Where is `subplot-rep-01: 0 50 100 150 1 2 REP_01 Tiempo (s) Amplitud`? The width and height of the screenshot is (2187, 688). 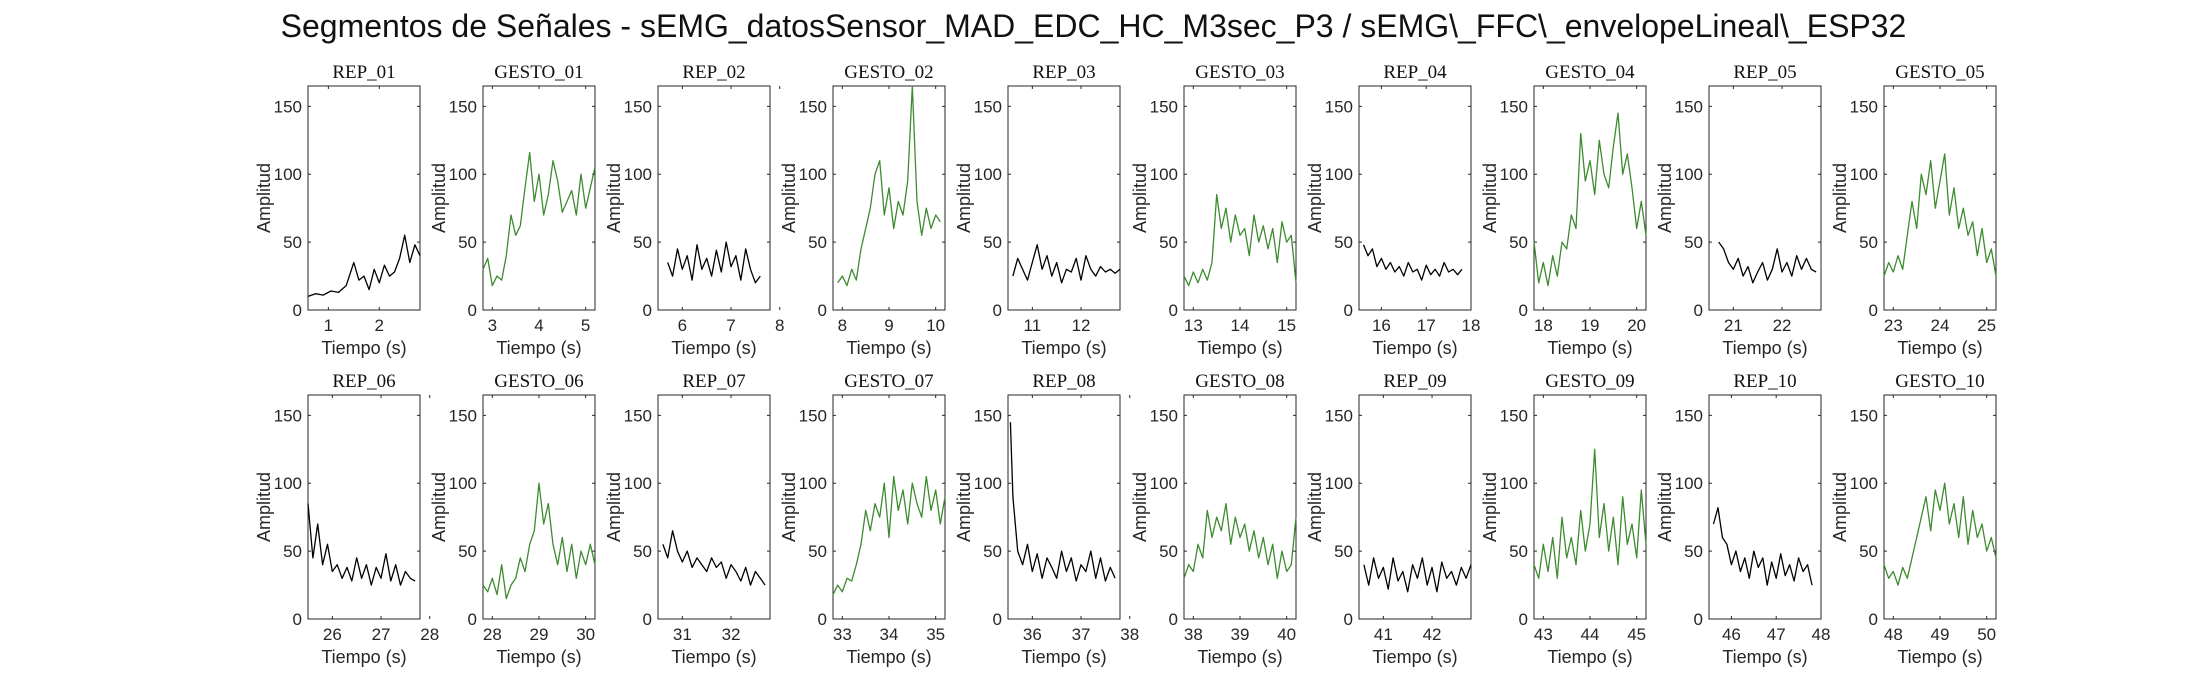
subplot-rep-01: 0 50 100 150 1 2 REP_01 Tiempo (s) Amplitud is located at coordinates (337, 210).